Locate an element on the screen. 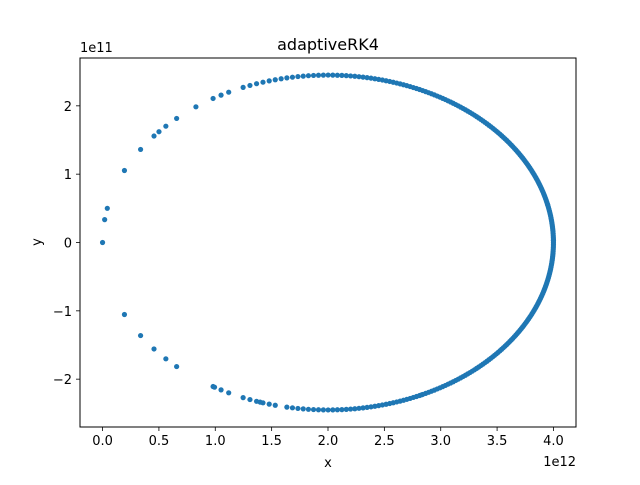 The width and height of the screenshot is (640, 485). y-tick-label: −1 is located at coordinates (62, 312).